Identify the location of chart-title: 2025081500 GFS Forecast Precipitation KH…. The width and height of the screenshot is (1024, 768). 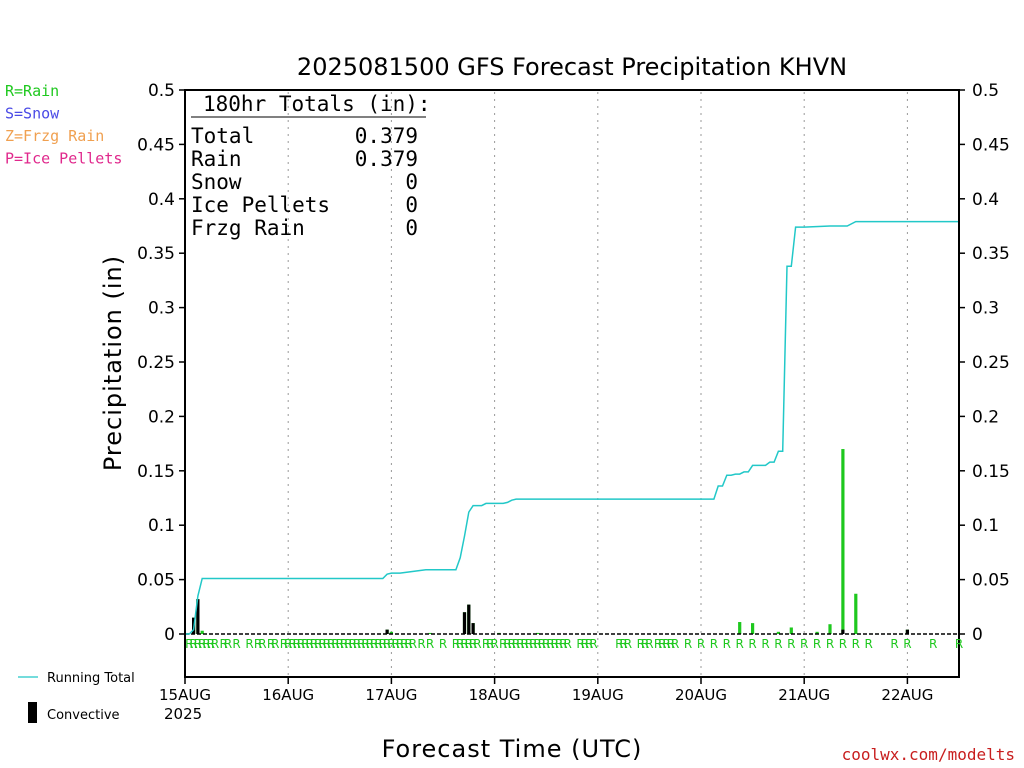
(572, 67).